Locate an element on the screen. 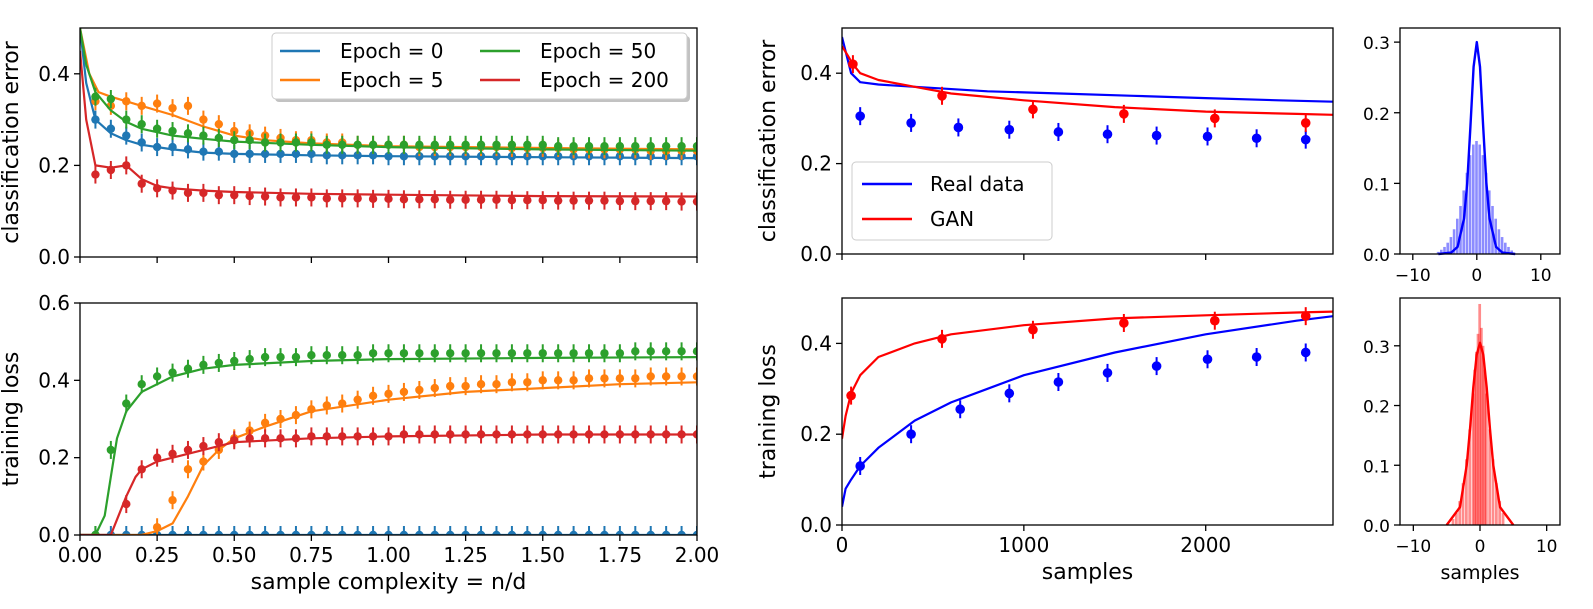 The image size is (1593, 609). legend: Epoch = 0 Epoch = 5 Epoch = 50 Epoch = 200 is located at coordinates (480, 67).